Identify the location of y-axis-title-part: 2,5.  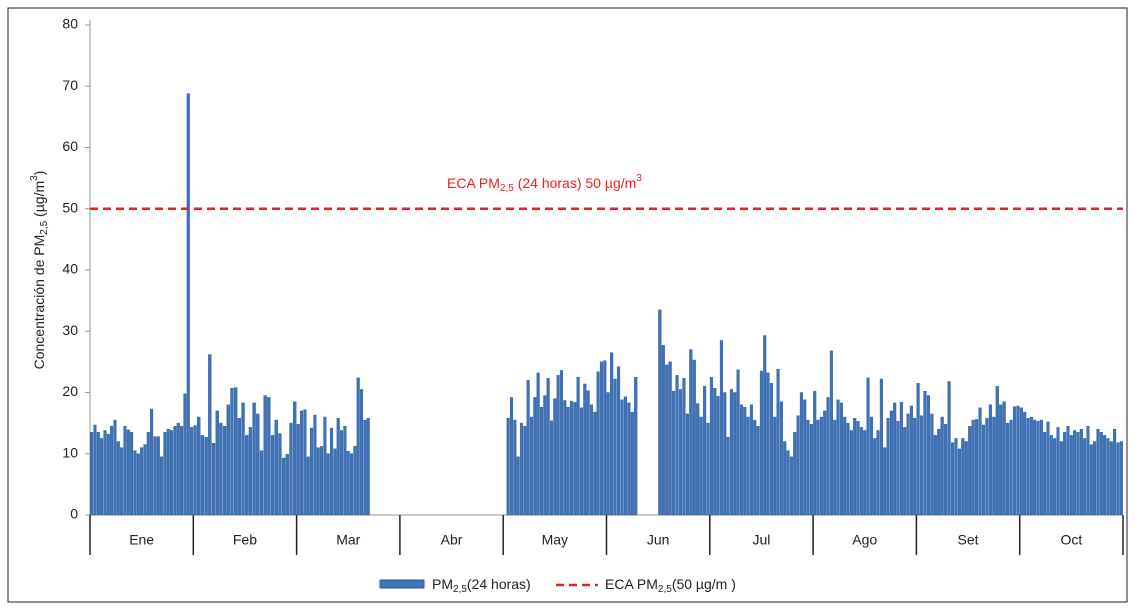
(44, 227).